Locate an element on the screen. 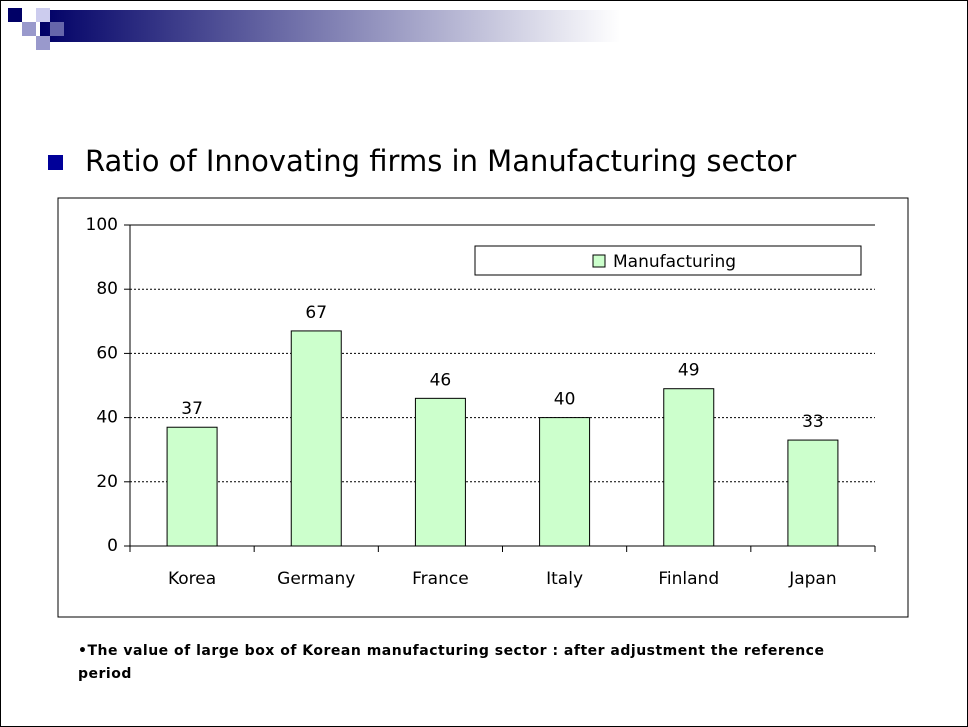 The height and width of the screenshot is (727, 968). y-tick-label: 0 is located at coordinates (112, 546).